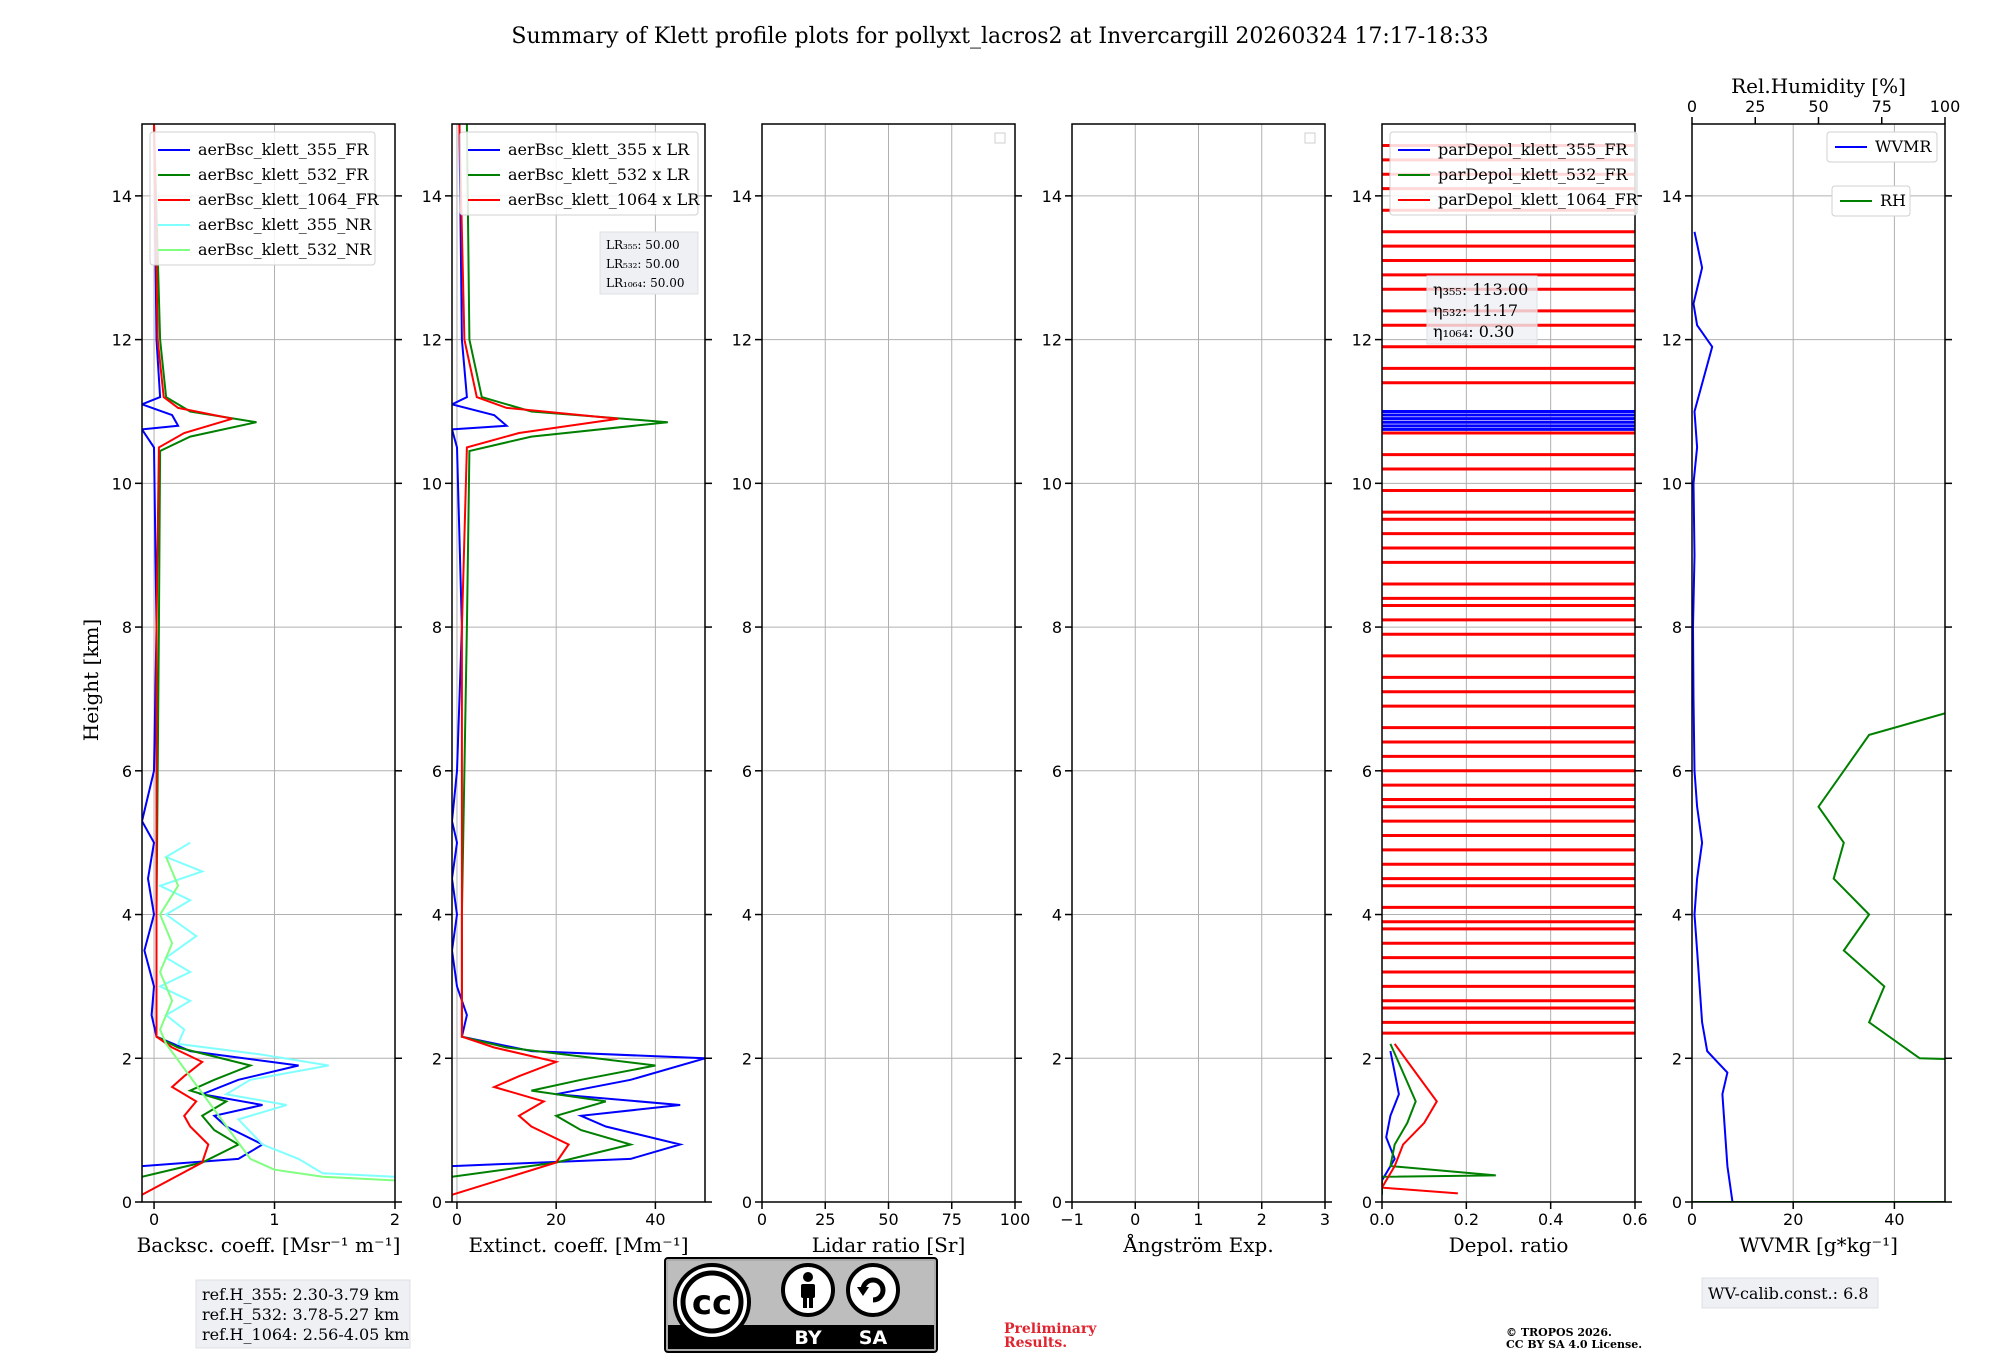 This screenshot has width=2000, height=1360. What do you see at coordinates (1945, 106) in the screenshot?
I see `top-x-tick-label: 100` at bounding box center [1945, 106].